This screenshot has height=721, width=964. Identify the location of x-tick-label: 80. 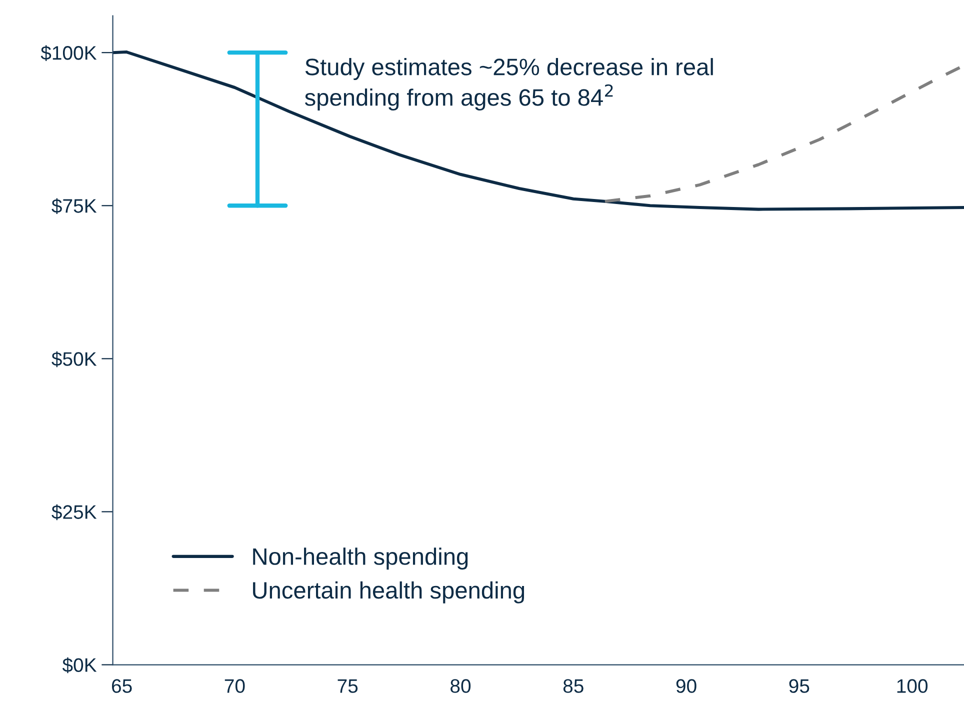
(460, 686).